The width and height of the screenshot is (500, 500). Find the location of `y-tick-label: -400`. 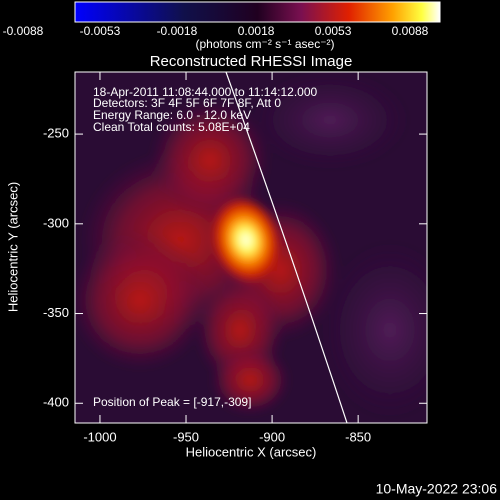

y-tick-label: -400 is located at coordinates (56, 402).